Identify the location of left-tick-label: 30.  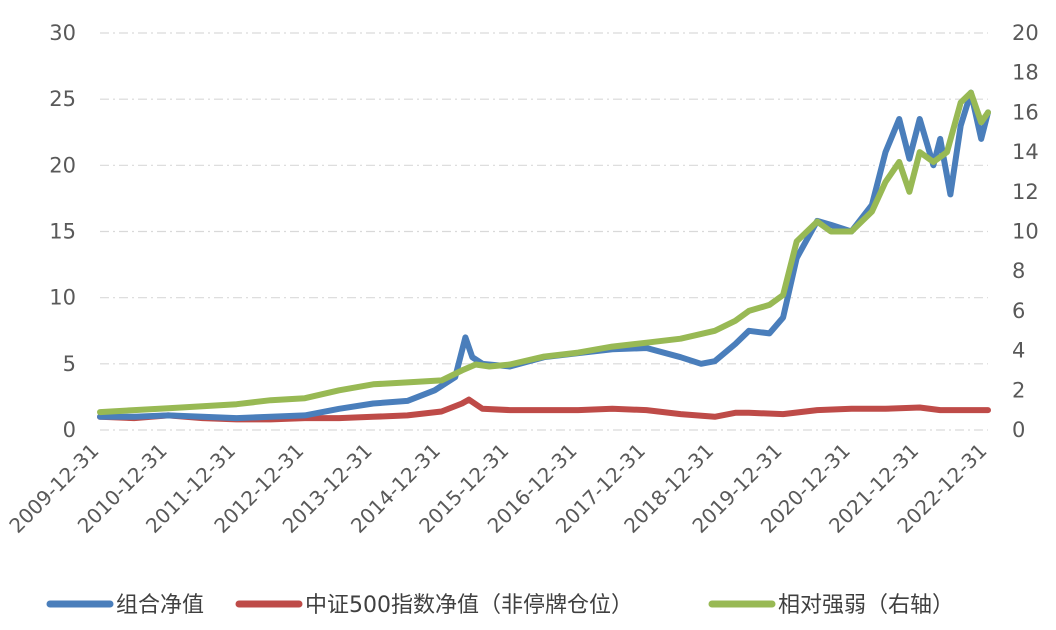
(62, 33).